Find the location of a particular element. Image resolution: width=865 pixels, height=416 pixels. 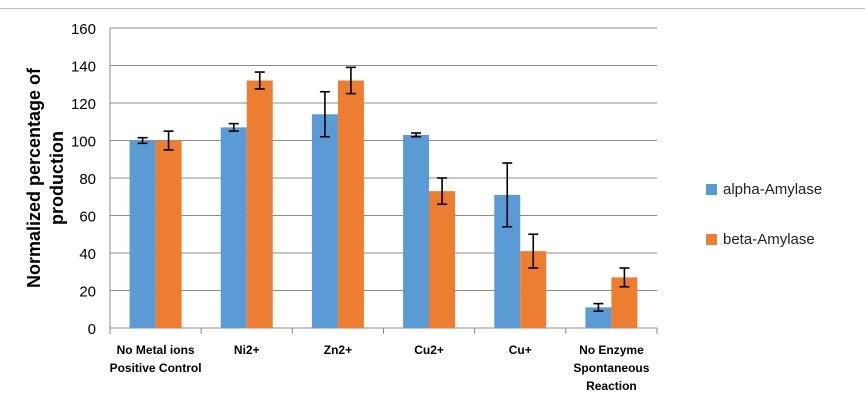

x-tick-label: No Enzyme is located at coordinates (611, 350).